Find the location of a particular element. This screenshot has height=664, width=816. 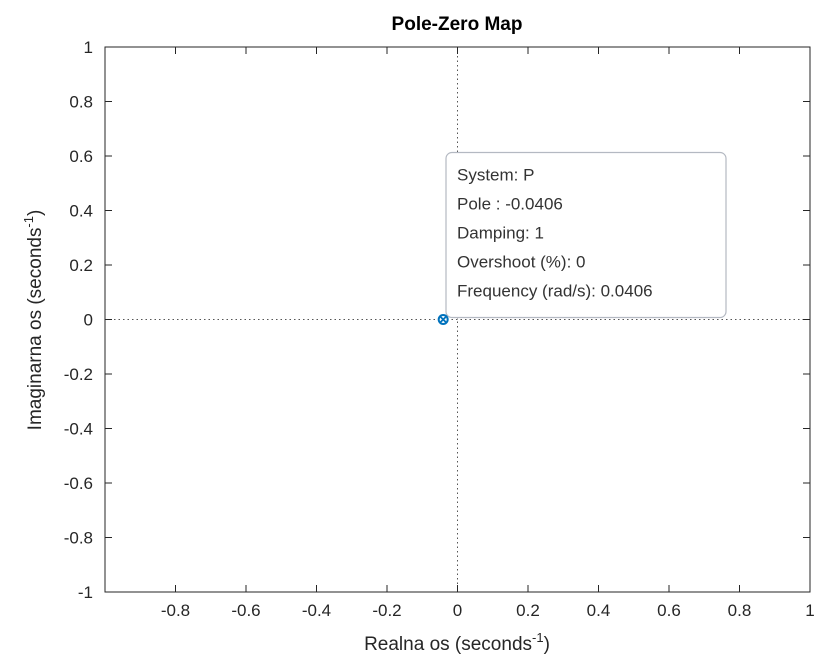

zero-marker is located at coordinates (443, 319).